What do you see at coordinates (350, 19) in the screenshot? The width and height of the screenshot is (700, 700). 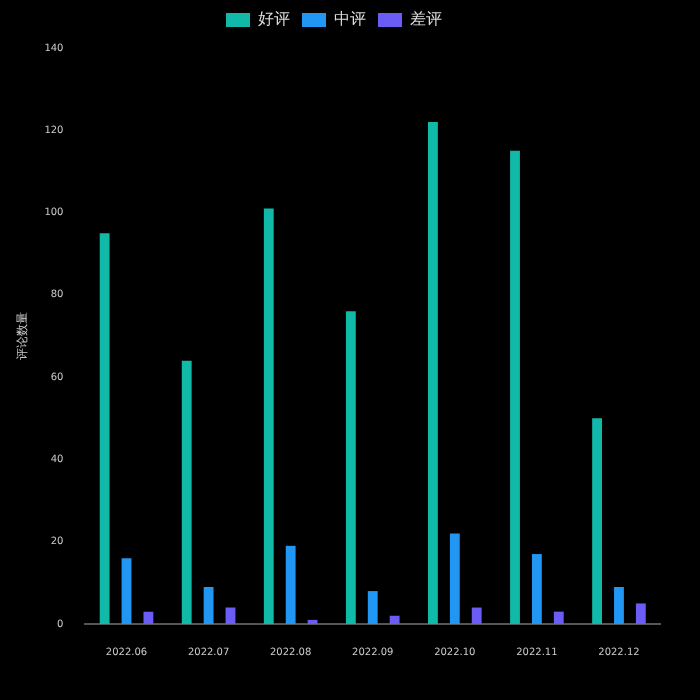 I see `legend-label: 中评` at bounding box center [350, 19].